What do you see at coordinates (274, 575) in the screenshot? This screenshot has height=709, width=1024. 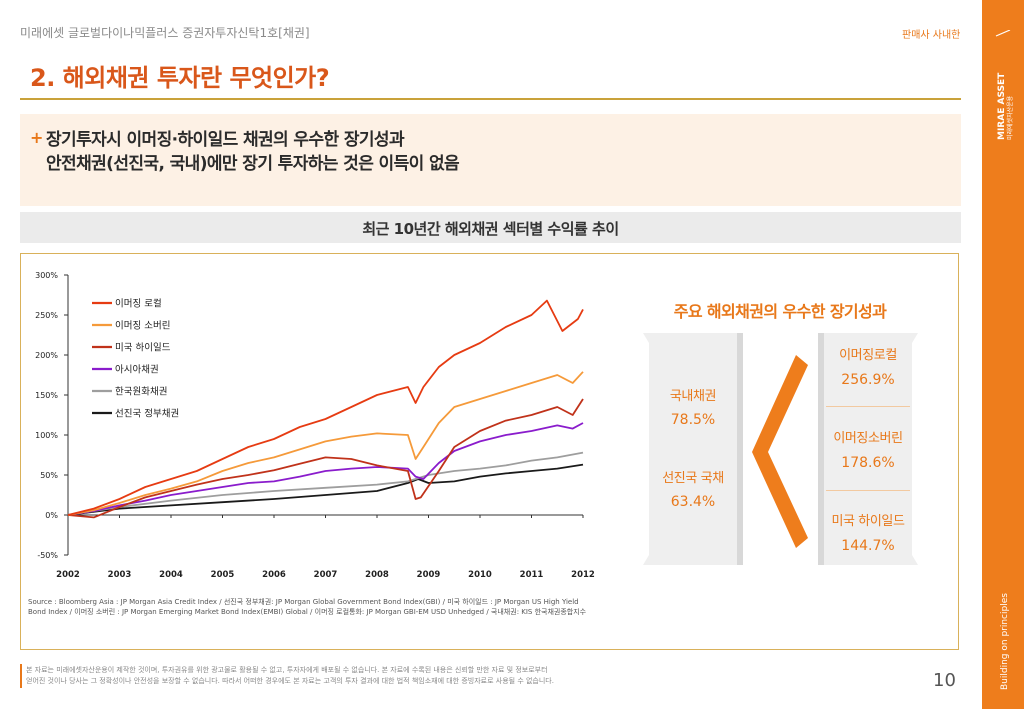 I see `x-tick-label: 2006` at bounding box center [274, 575].